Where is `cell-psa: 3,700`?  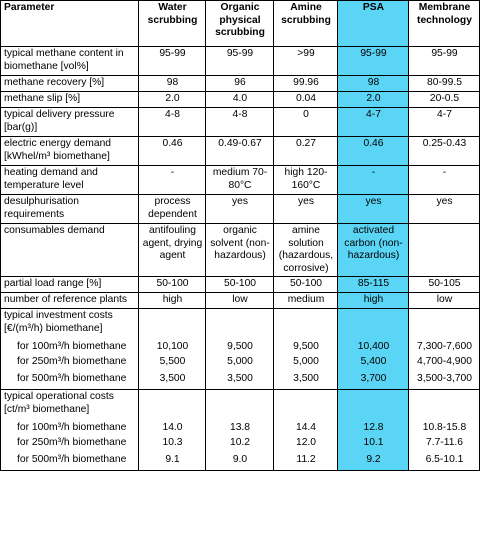 cell-psa: 3,700 is located at coordinates (373, 381).